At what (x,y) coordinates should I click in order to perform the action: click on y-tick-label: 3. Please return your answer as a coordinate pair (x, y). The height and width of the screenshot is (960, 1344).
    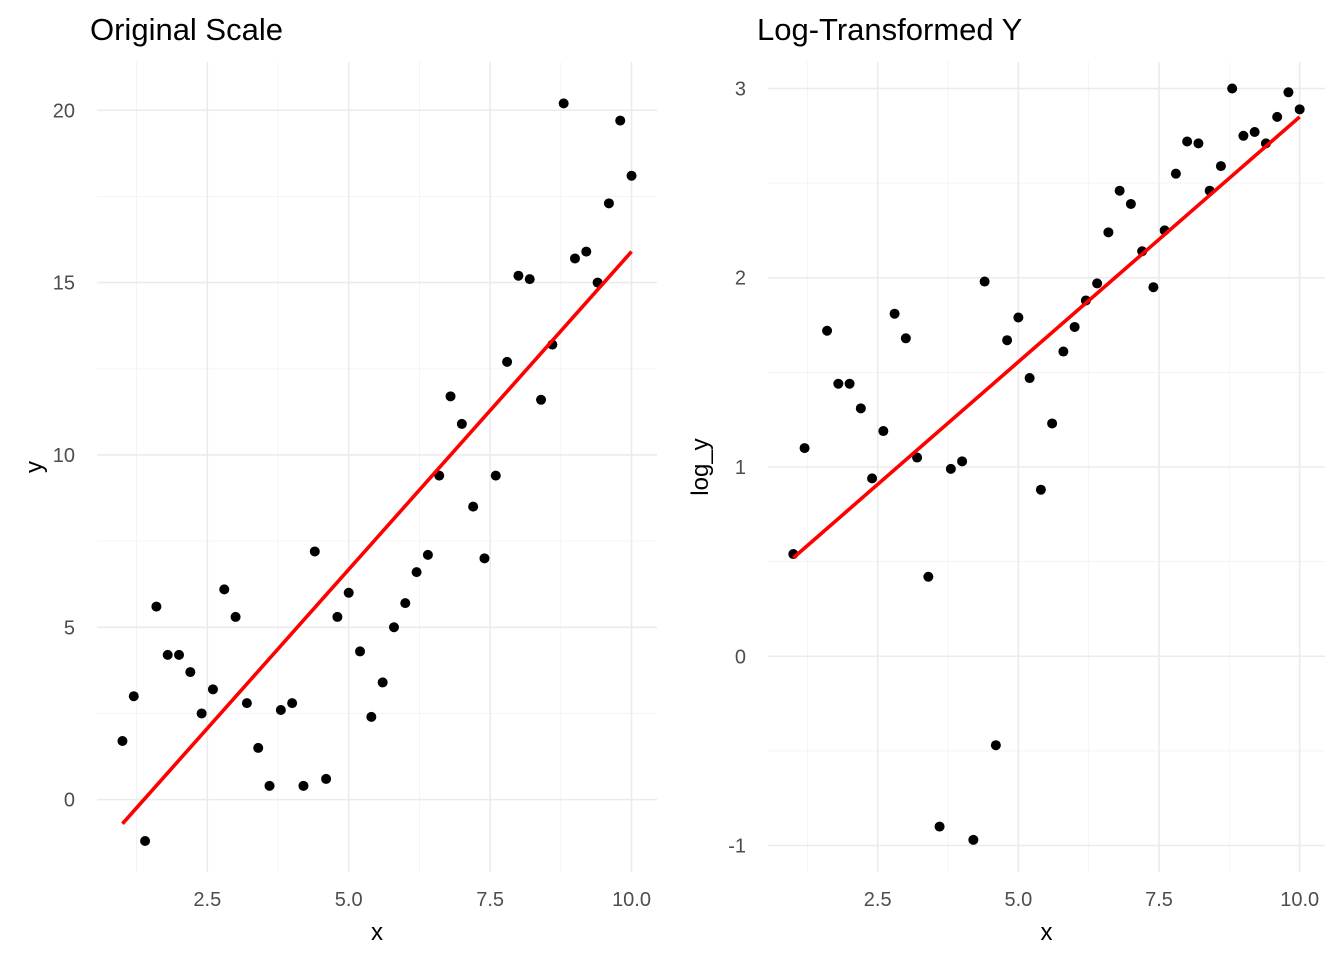
    Looking at the image, I should click on (740, 89).